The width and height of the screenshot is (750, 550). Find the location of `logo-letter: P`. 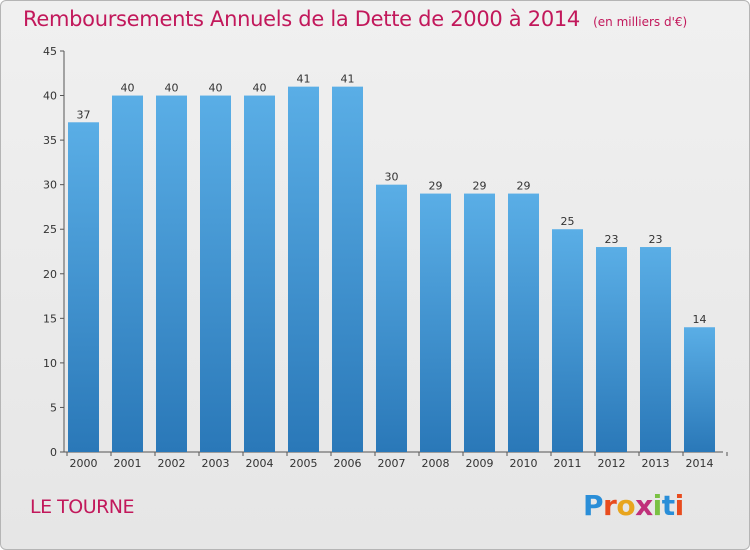

logo-letter: P is located at coordinates (593, 505).